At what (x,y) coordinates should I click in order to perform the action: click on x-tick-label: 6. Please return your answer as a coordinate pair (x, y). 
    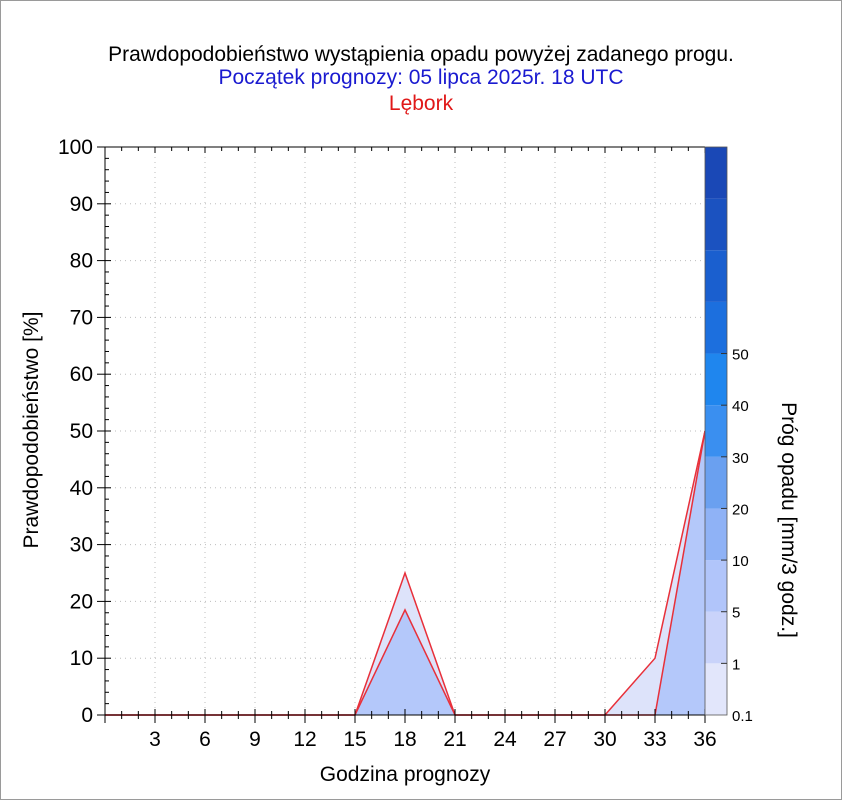
    Looking at the image, I should click on (205, 739).